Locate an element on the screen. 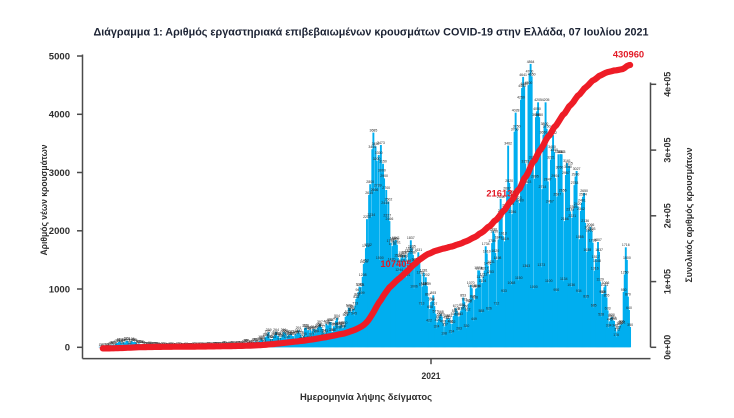 The image size is (734, 418). svg-text: 5 is located at coordinates (103, 345).